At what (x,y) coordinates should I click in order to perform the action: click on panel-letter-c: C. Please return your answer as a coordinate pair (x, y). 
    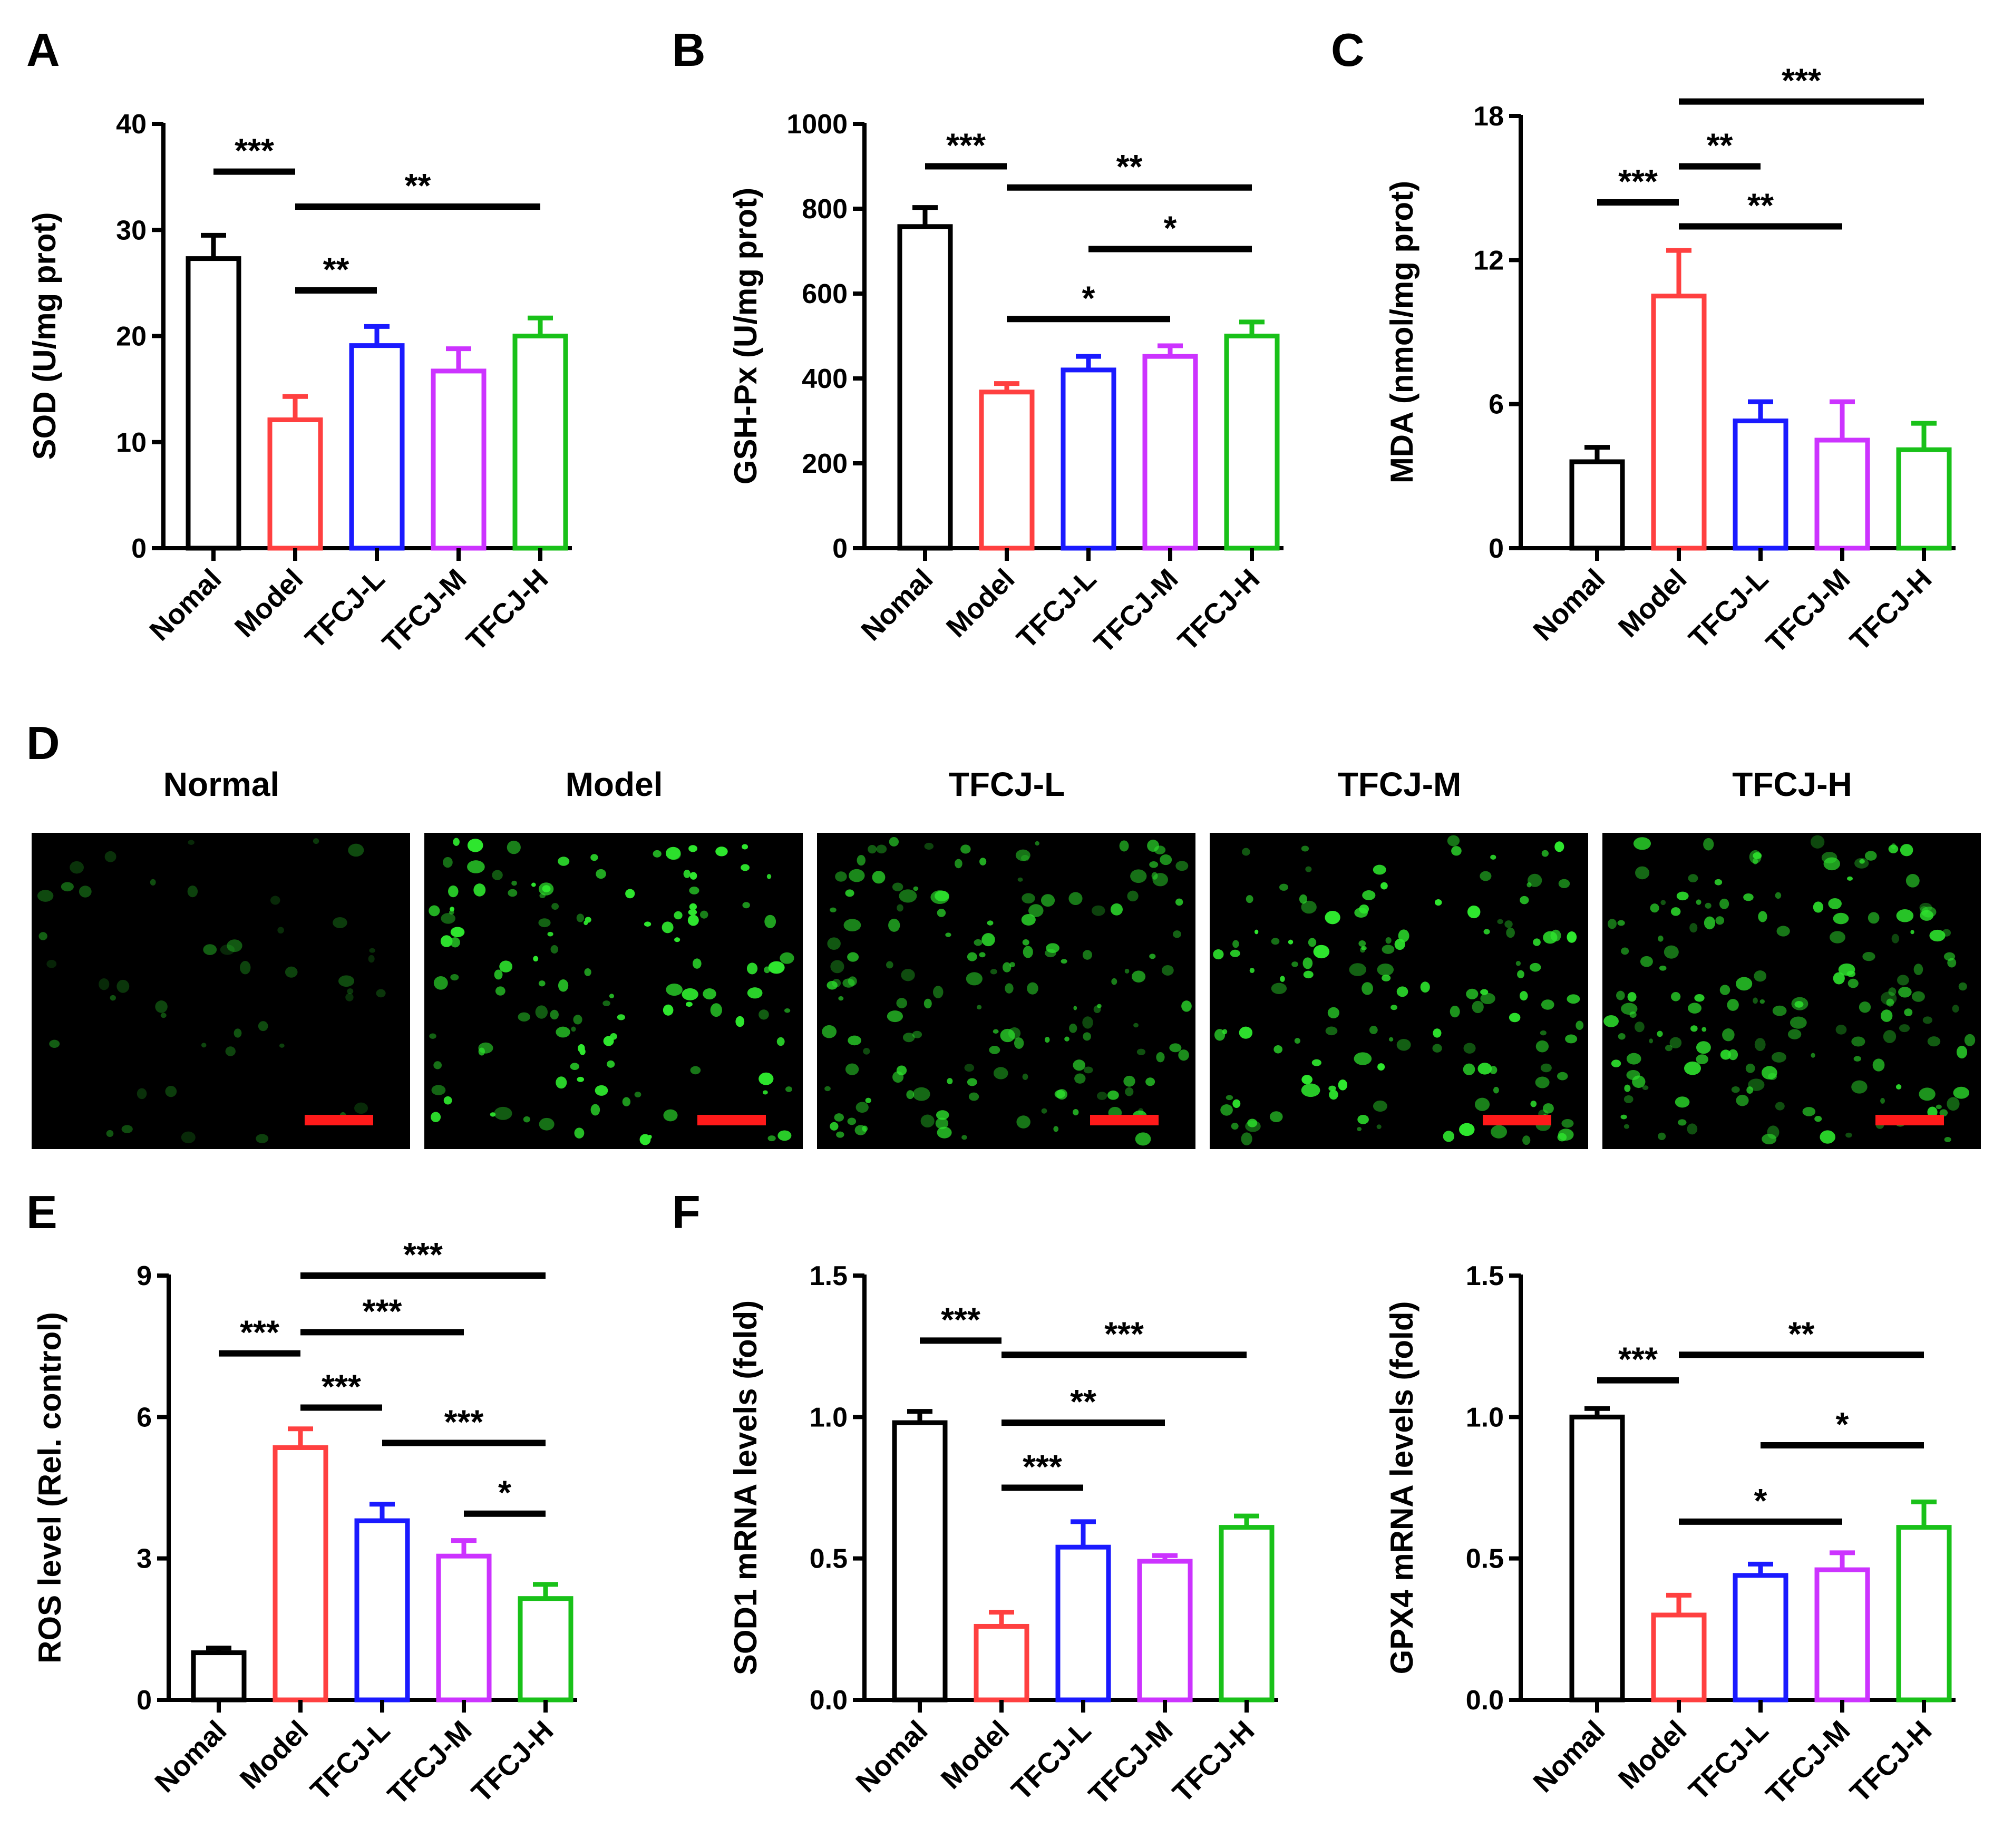
    Looking at the image, I should click on (1348, 50).